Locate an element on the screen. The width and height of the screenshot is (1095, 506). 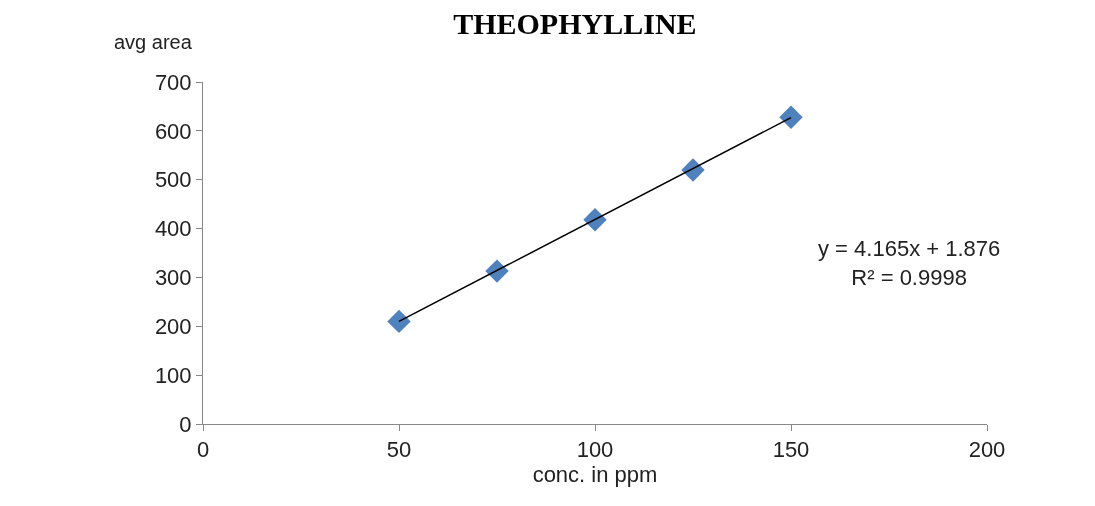
x-tick-label: 0 is located at coordinates (203, 450).